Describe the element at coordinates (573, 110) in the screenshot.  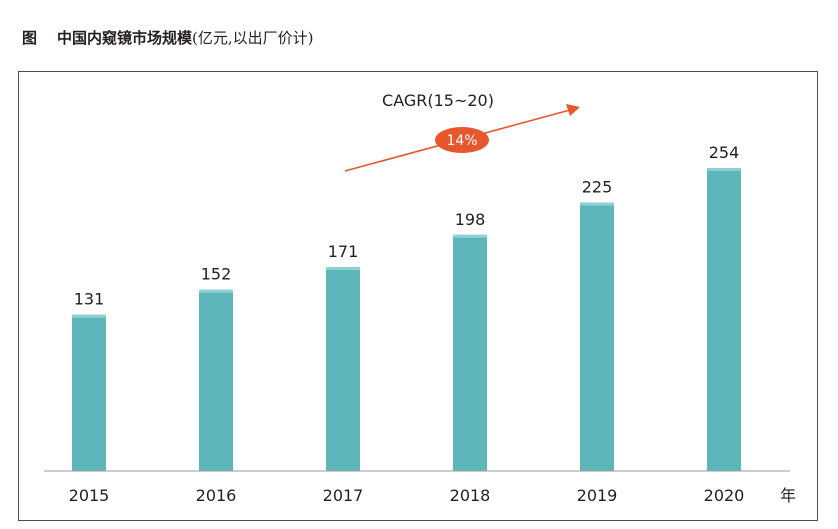
I see `trend-arrowhead` at that location.